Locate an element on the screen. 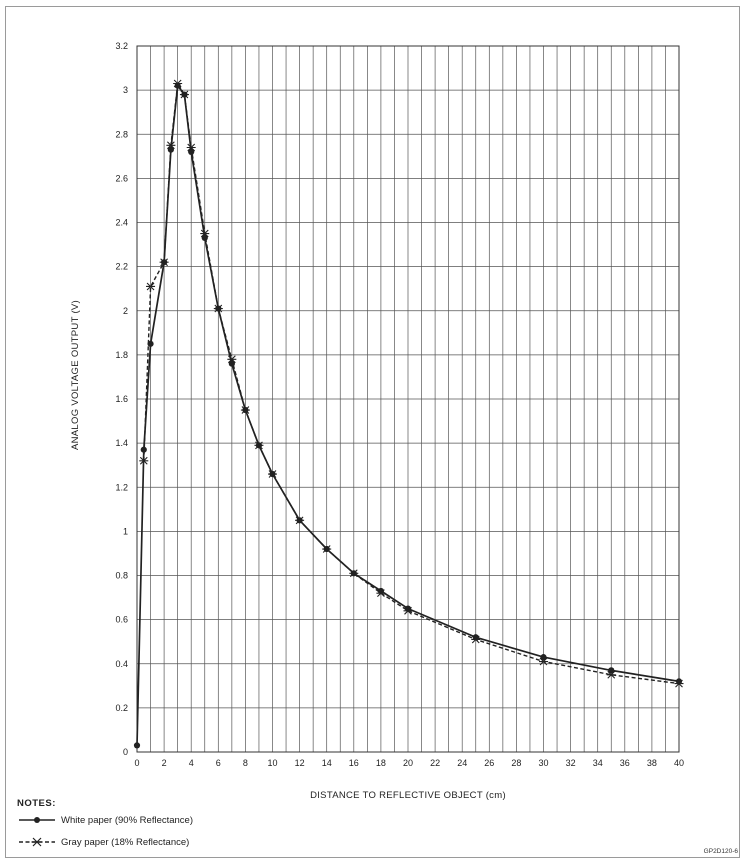 The image size is (747, 866). legend-item-gray-paper: Gray paper (18% Reflectance) is located at coordinates (103, 842).